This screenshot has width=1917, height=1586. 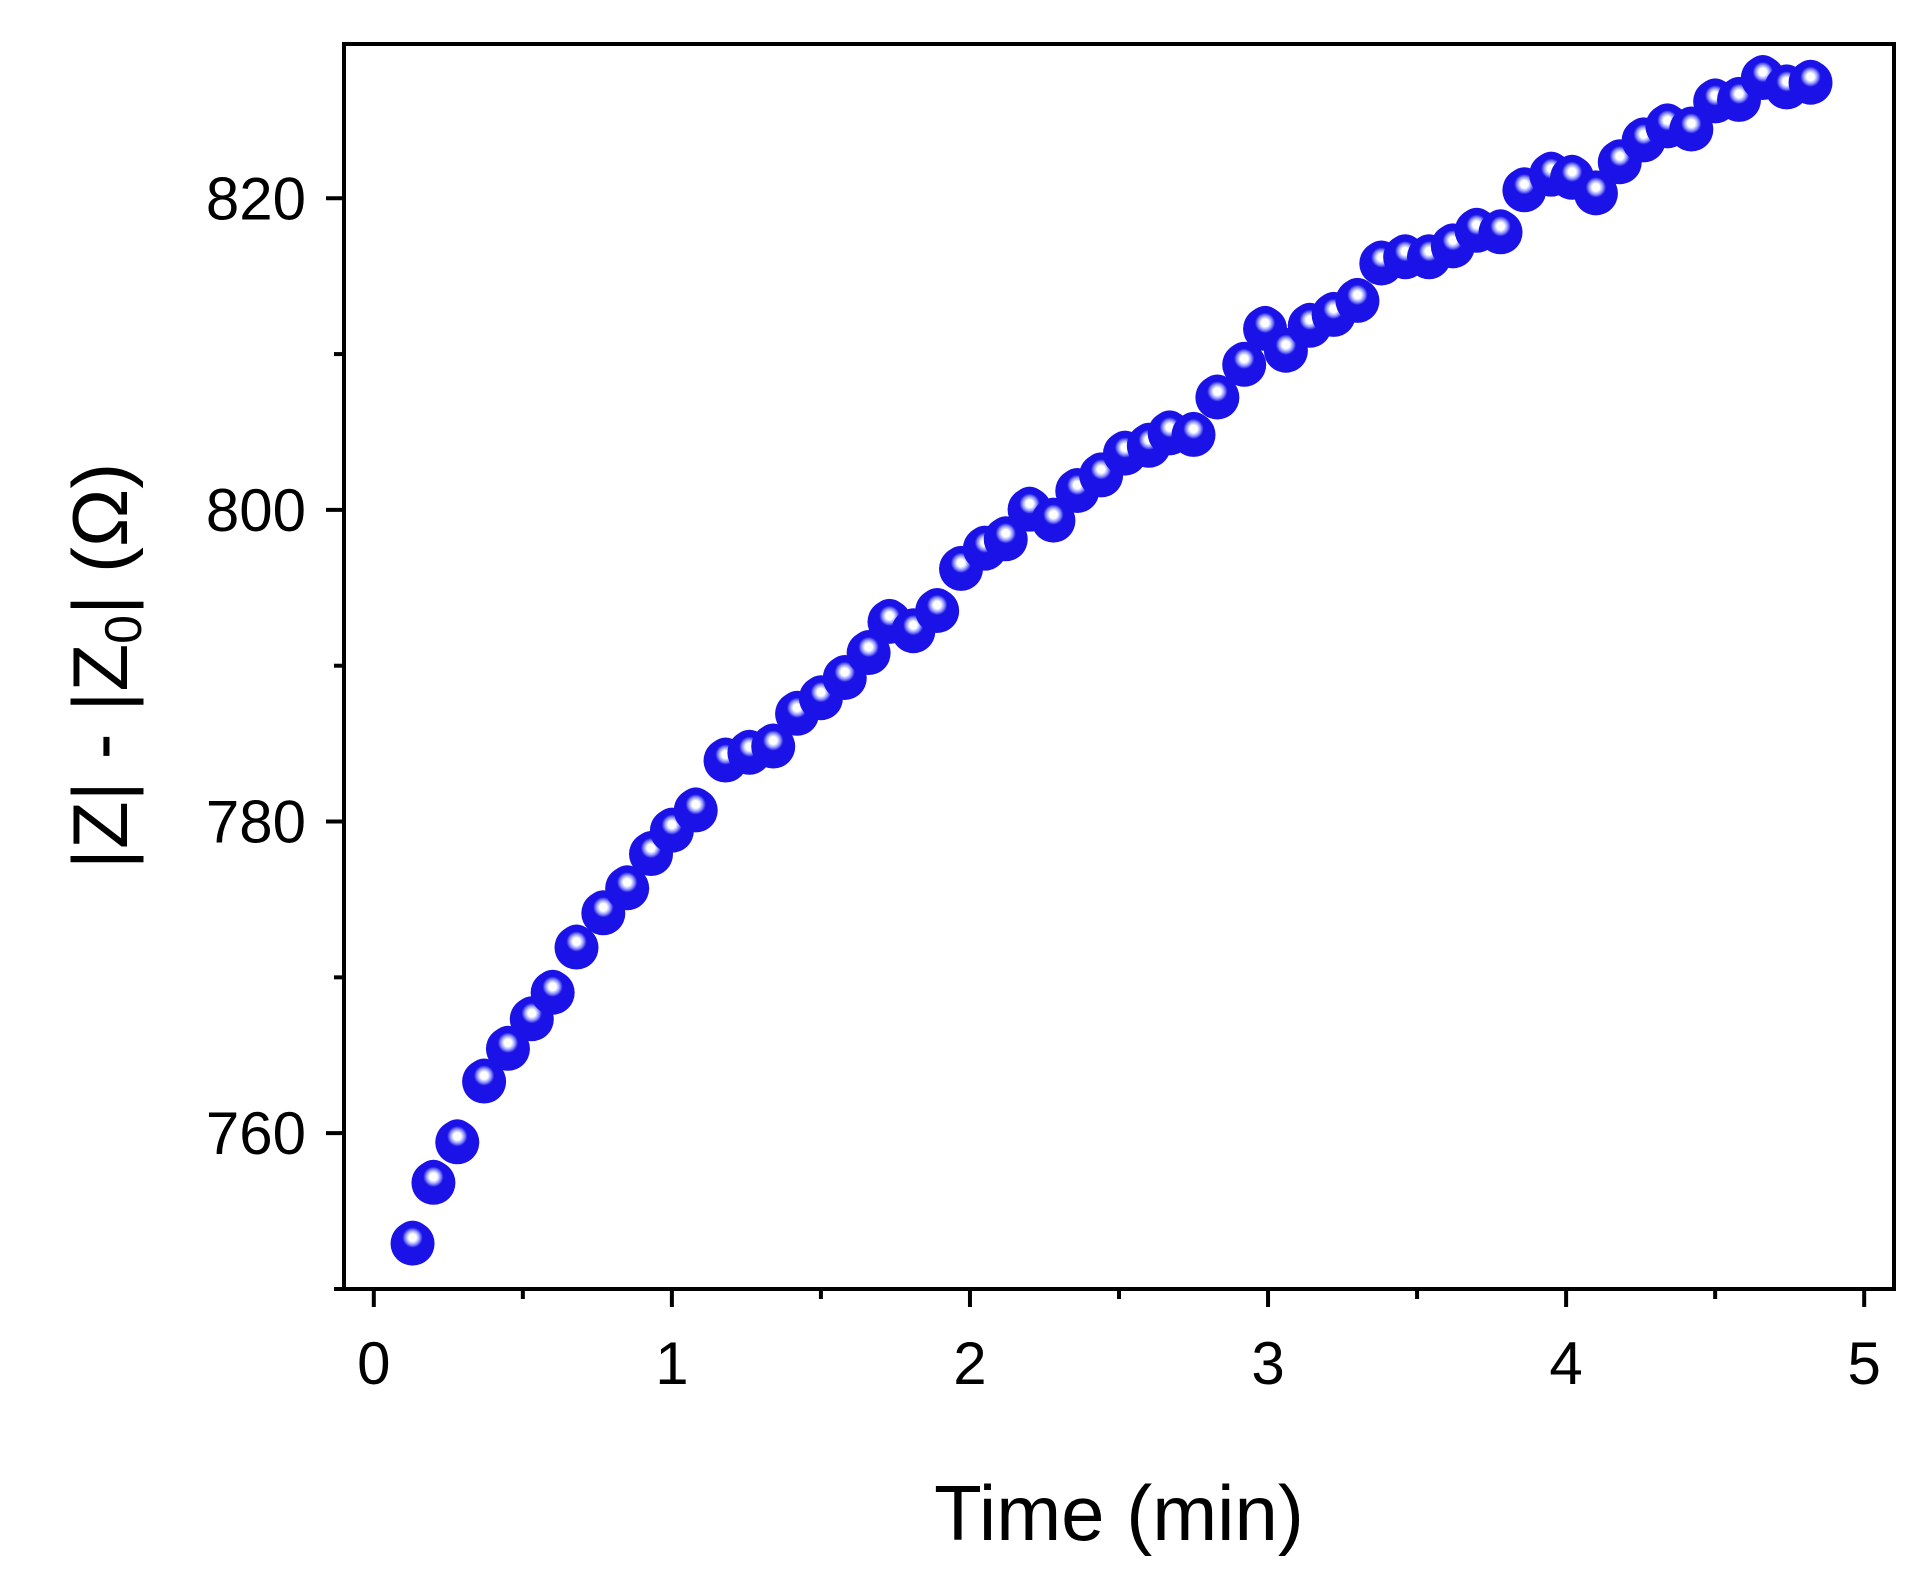 I want to click on y-axis-label-main: |Z| - |Z, so click(x=100, y=756).